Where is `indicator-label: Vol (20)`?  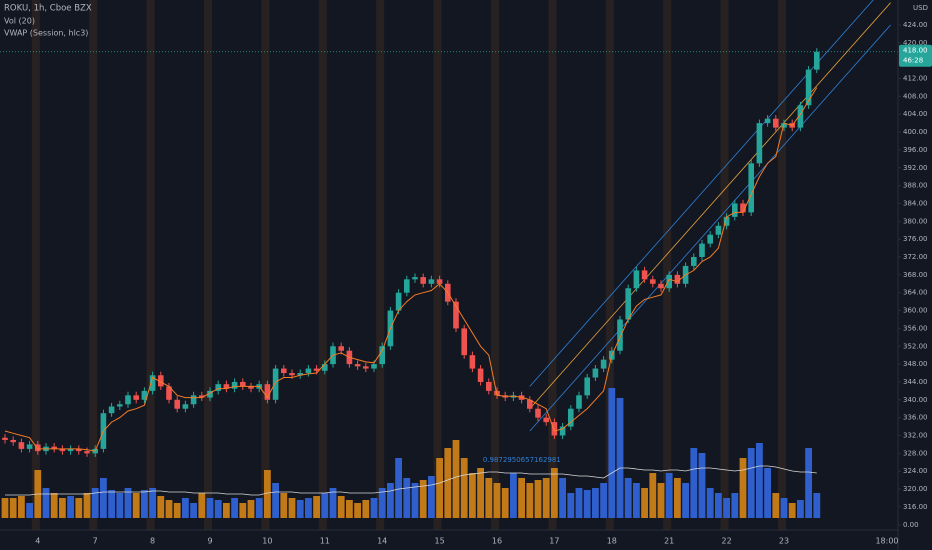
indicator-label: Vol (20) is located at coordinates (19, 21).